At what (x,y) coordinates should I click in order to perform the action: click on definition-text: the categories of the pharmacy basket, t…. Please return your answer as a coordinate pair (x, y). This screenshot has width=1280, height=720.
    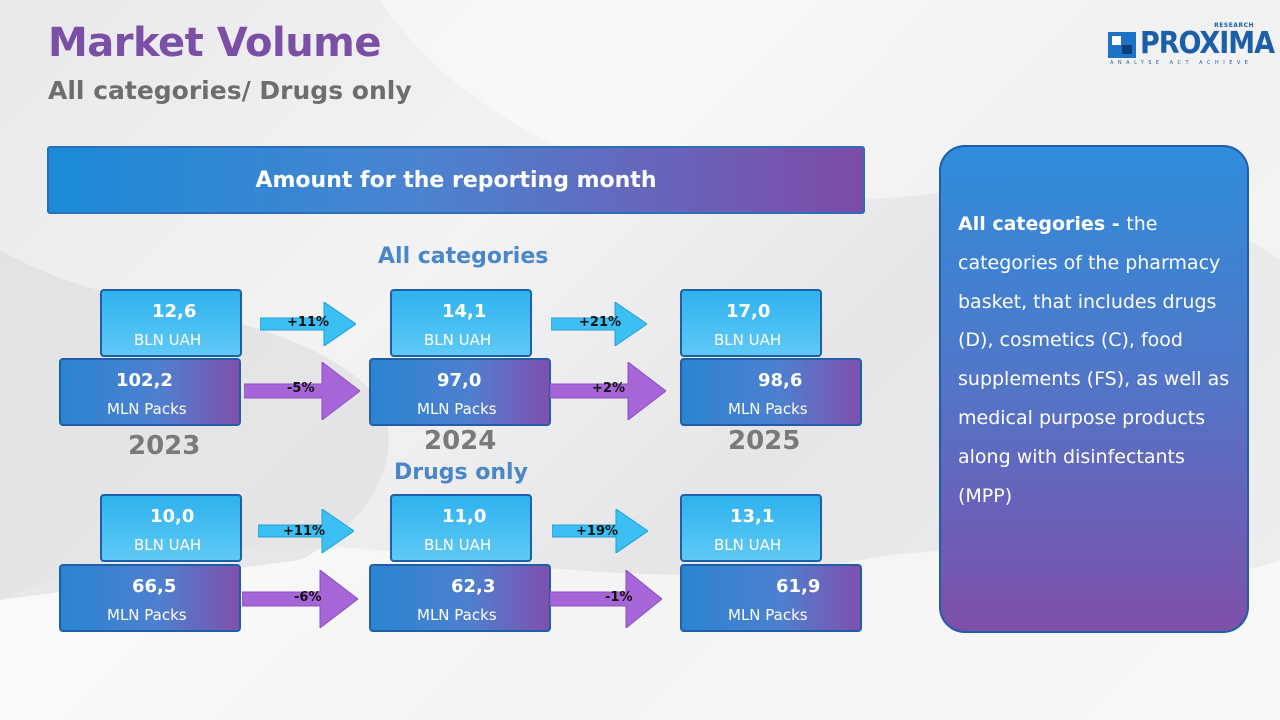
    Looking at the image, I should click on (1094, 360).